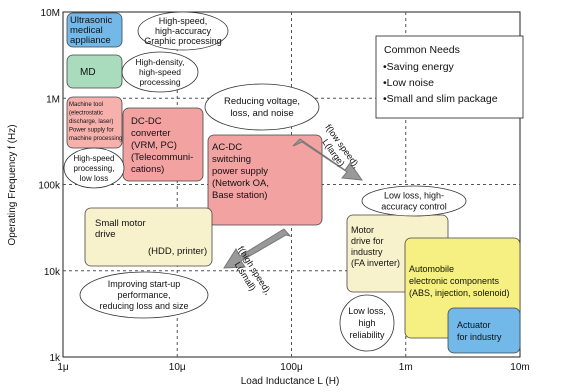 Image resolution: width=562 pixels, height=392 pixels. What do you see at coordinates (120, 223) in the screenshot?
I see `label-line: Small motor` at bounding box center [120, 223].